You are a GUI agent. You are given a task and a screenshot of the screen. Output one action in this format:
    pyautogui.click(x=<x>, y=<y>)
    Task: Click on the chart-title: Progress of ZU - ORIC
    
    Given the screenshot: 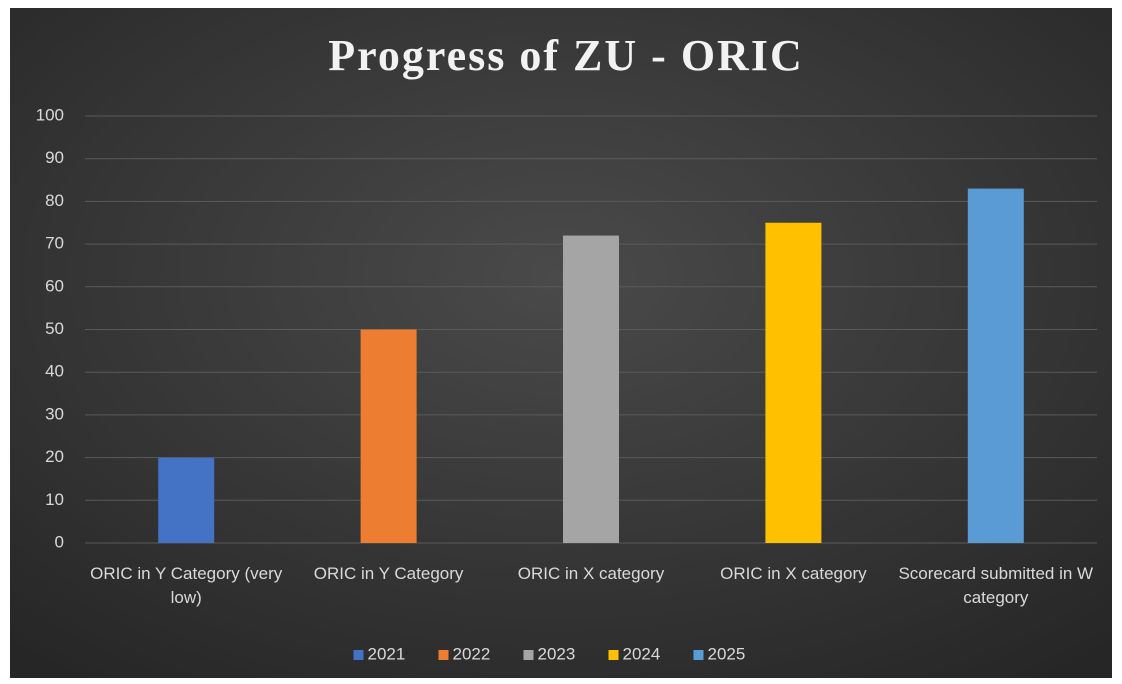 What is the action you would take?
    pyautogui.click(x=565, y=55)
    